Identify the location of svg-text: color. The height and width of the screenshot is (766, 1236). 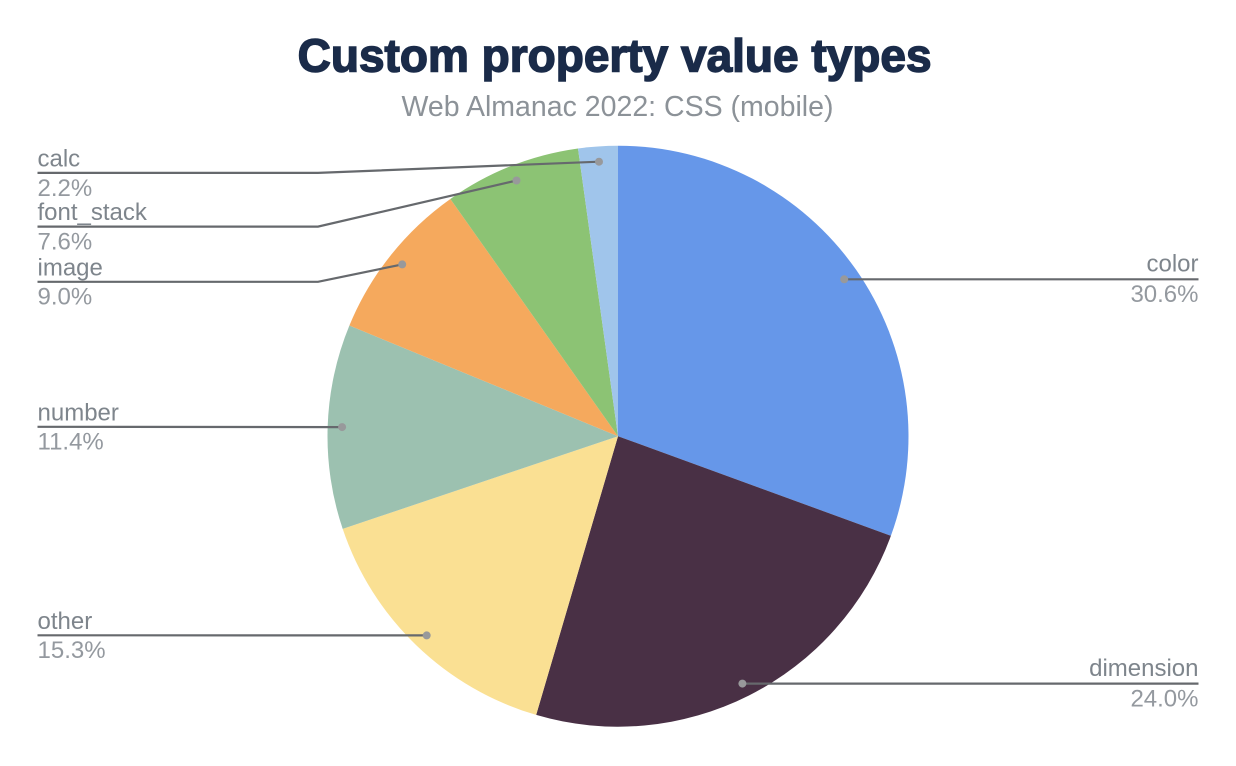
(1172, 264).